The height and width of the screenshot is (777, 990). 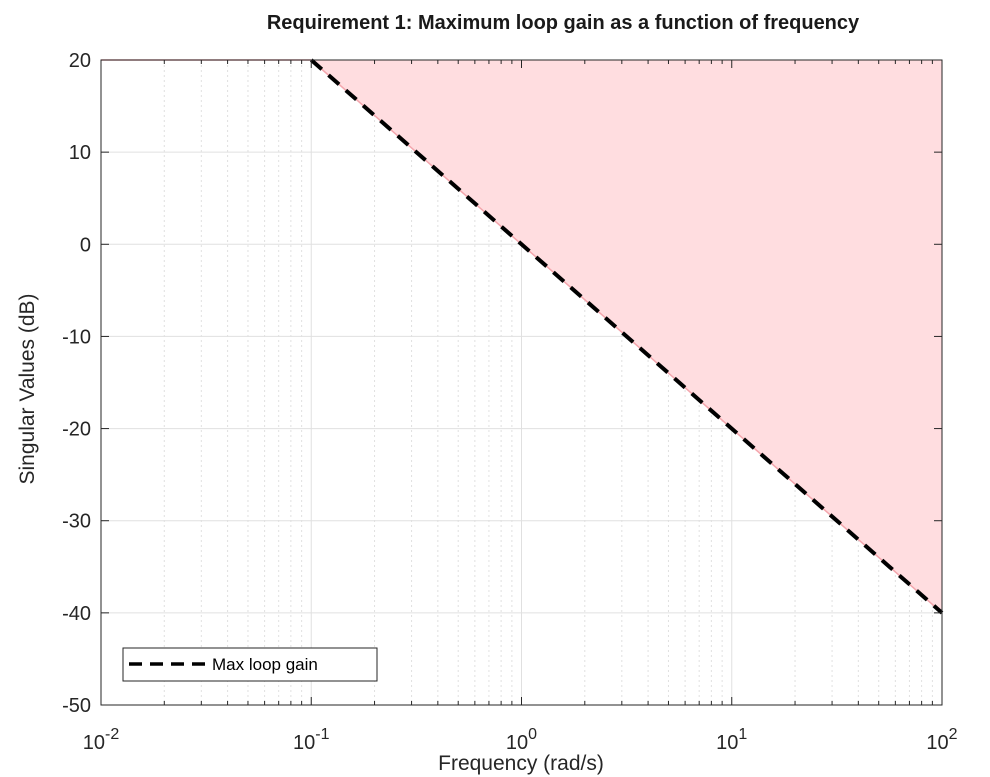 What do you see at coordinates (521, 763) in the screenshot?
I see `x-axis-label: Frequency (rad/s)` at bounding box center [521, 763].